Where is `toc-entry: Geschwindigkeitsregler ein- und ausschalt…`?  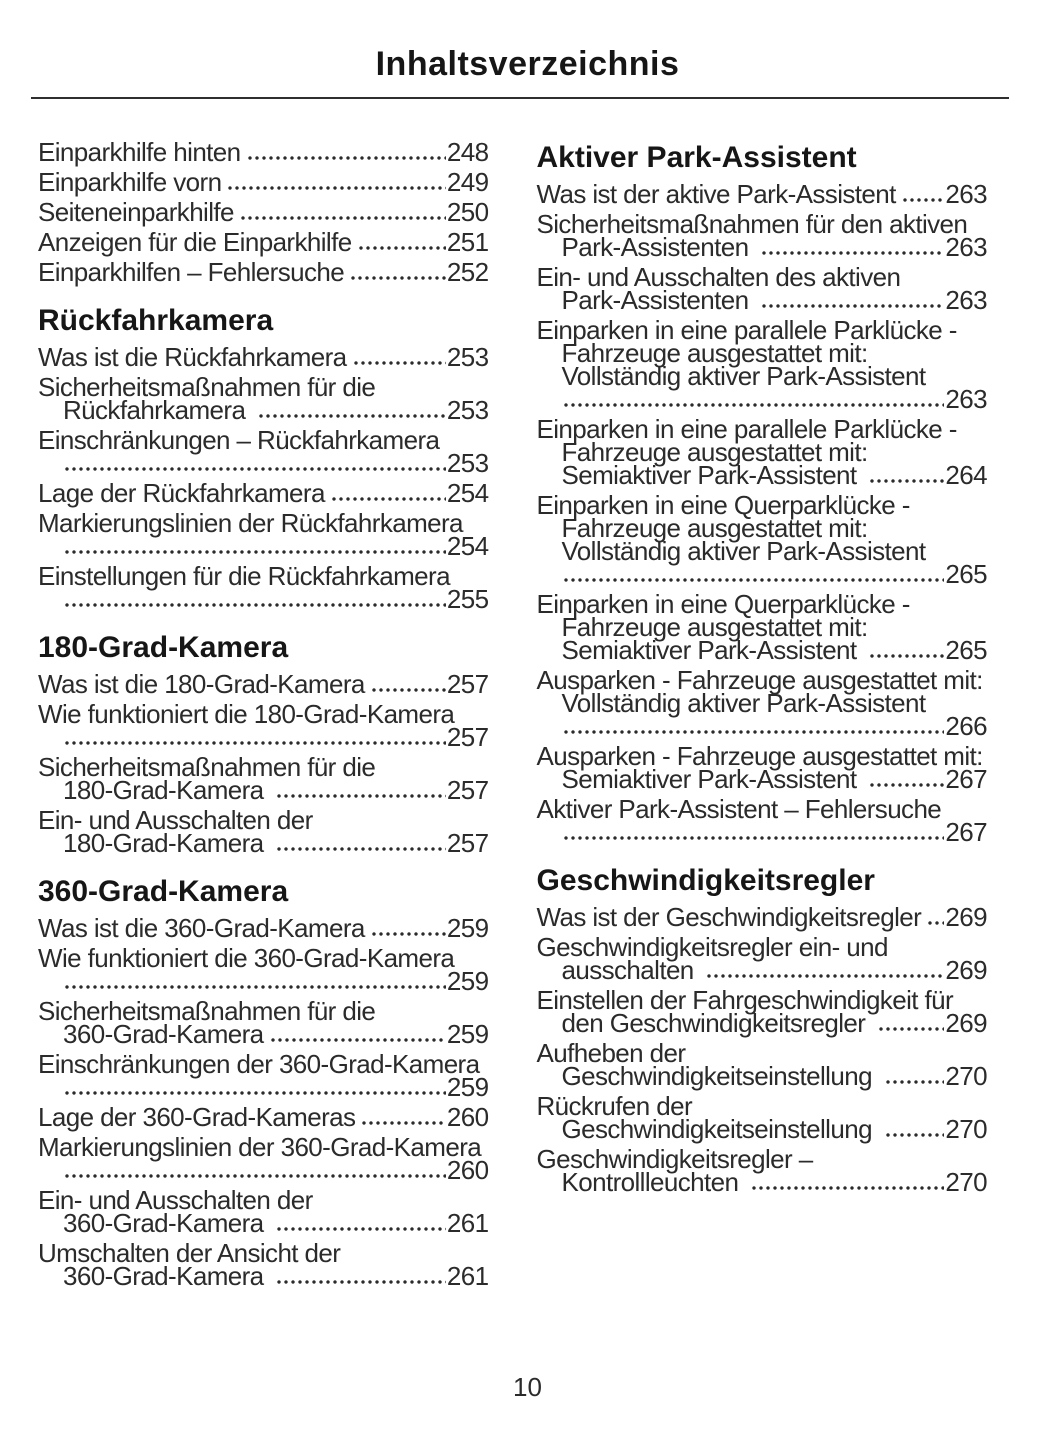
toc-entry: Geschwindigkeitsregler ein- und ausschalt… is located at coordinates (762, 958).